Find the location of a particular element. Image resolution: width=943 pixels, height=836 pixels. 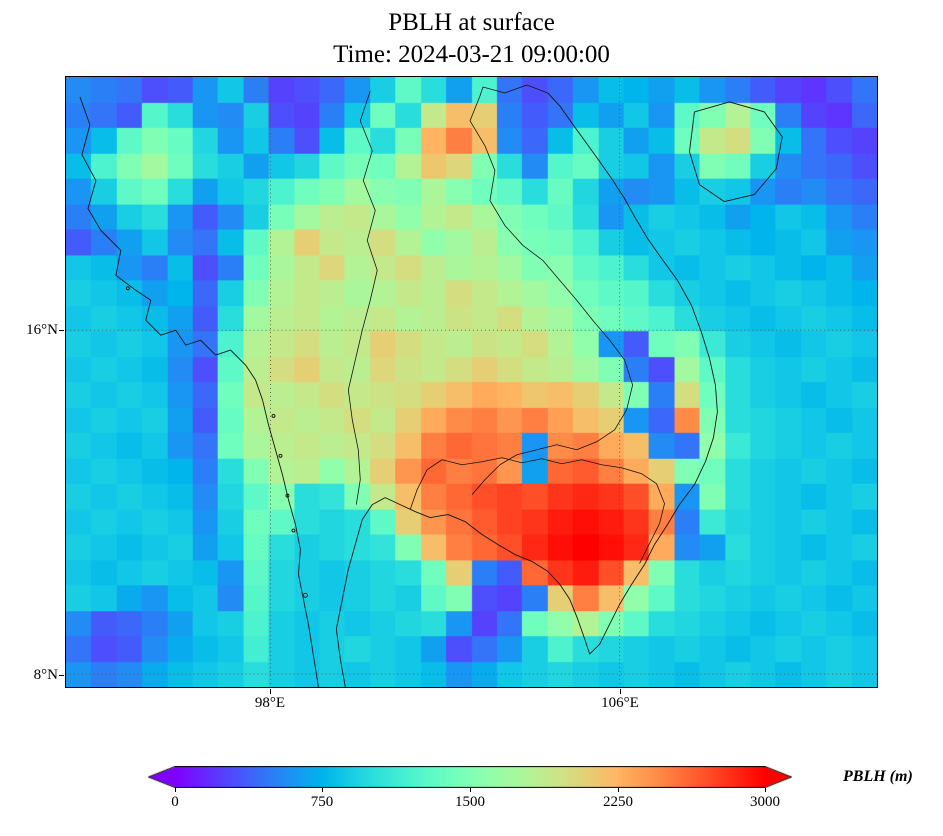

coastline-northwest is located at coordinates (90, 163).